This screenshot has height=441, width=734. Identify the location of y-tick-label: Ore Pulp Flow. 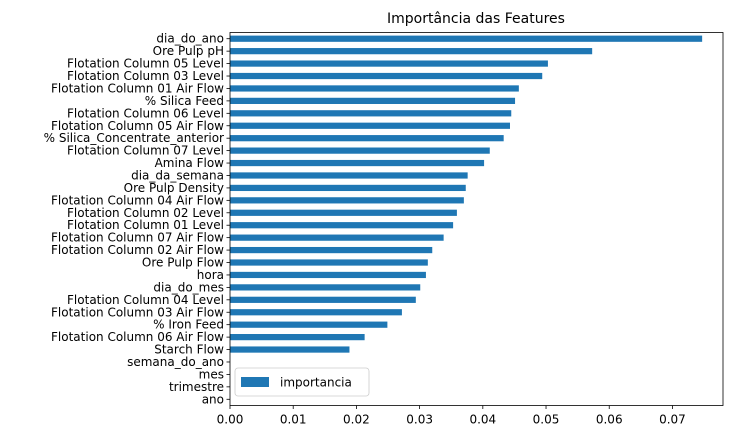
(183, 263).